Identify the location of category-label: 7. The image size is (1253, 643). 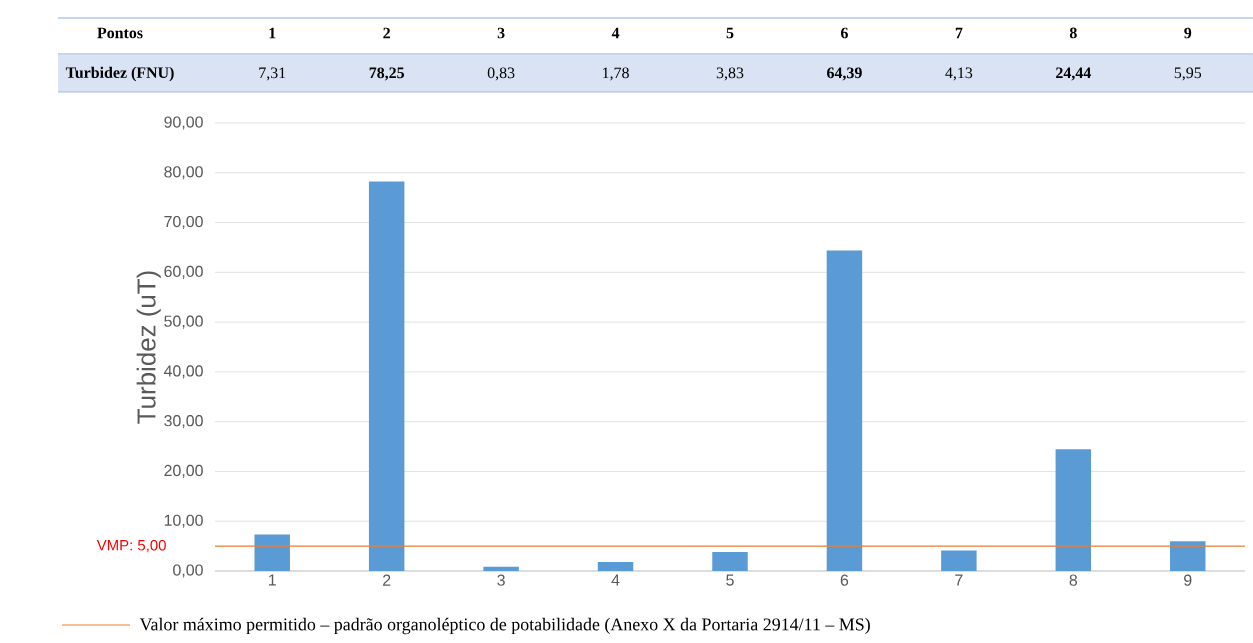
(959, 33).